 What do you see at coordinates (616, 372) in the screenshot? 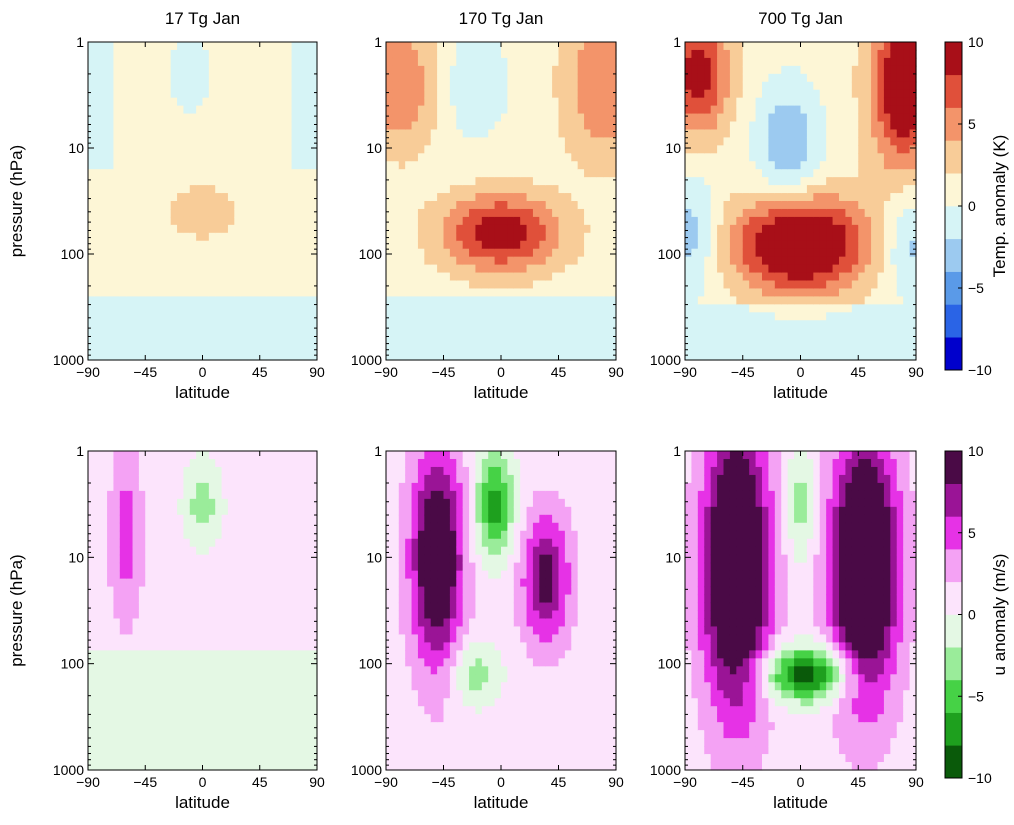
I see `x-tick-label: 90` at bounding box center [616, 372].